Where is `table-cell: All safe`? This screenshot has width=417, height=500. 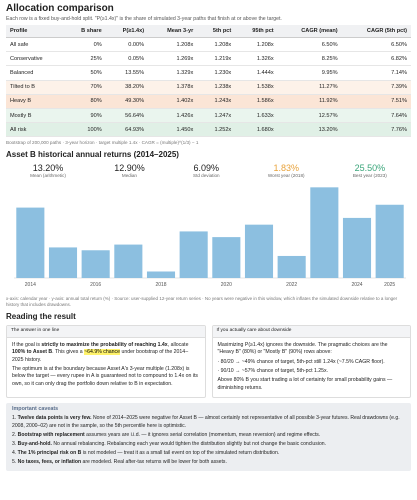
table-cell: All safe is located at coordinates (35, 45).